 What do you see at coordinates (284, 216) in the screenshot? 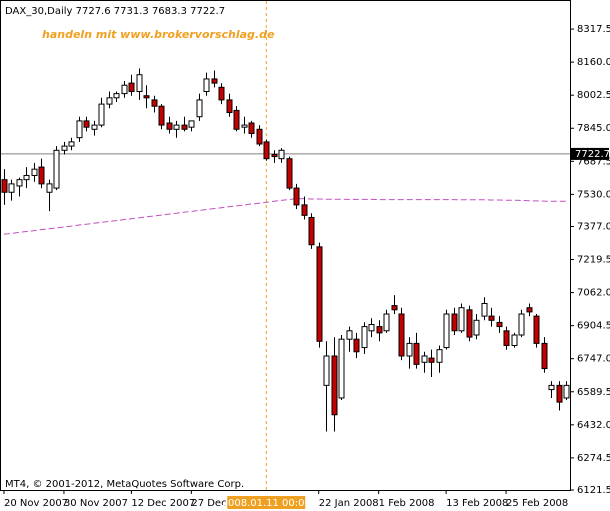
I see `moving-average` at bounding box center [284, 216].